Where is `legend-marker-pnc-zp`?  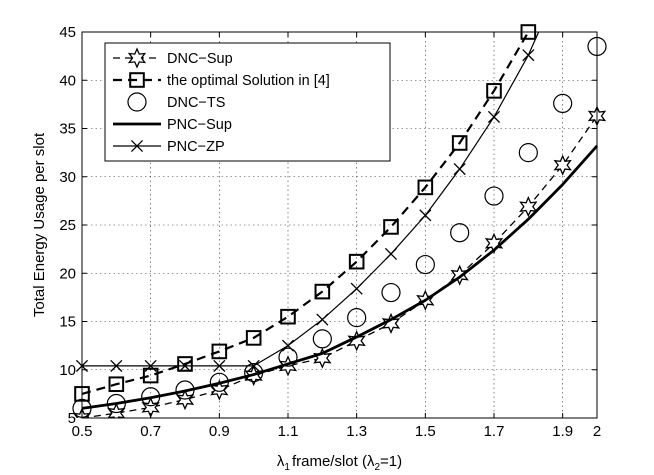
legend-marker-pnc-zp is located at coordinates (137, 146).